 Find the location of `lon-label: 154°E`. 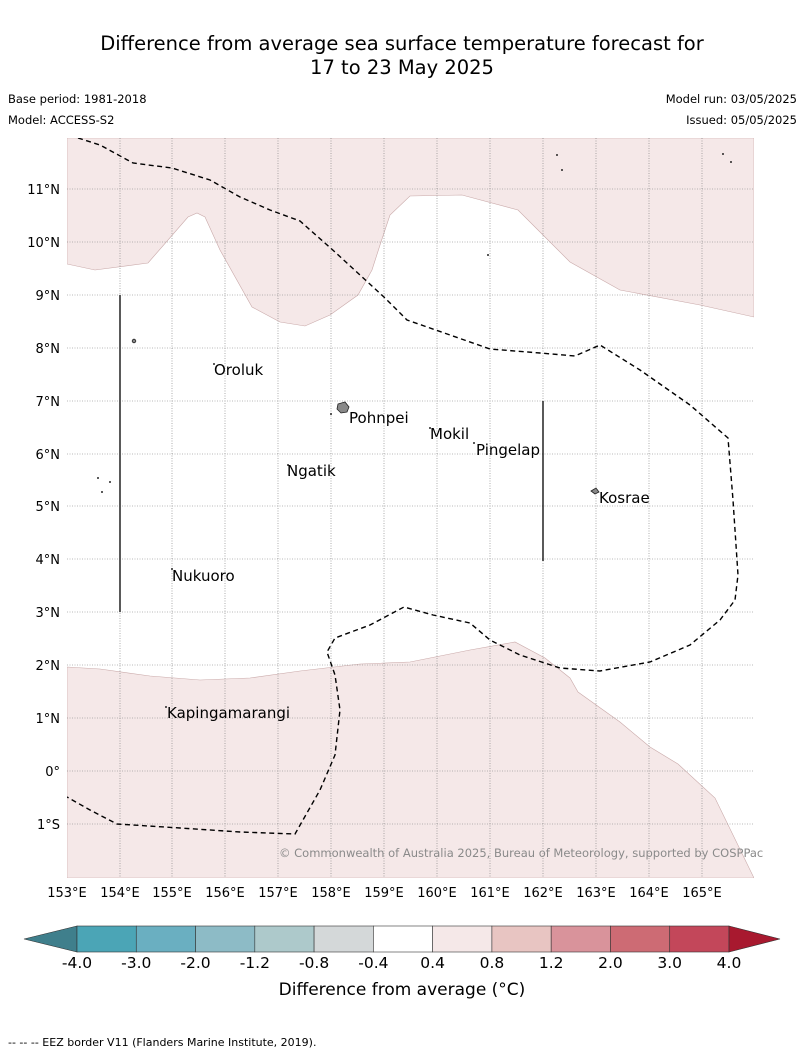

lon-label: 154°E is located at coordinates (120, 893).